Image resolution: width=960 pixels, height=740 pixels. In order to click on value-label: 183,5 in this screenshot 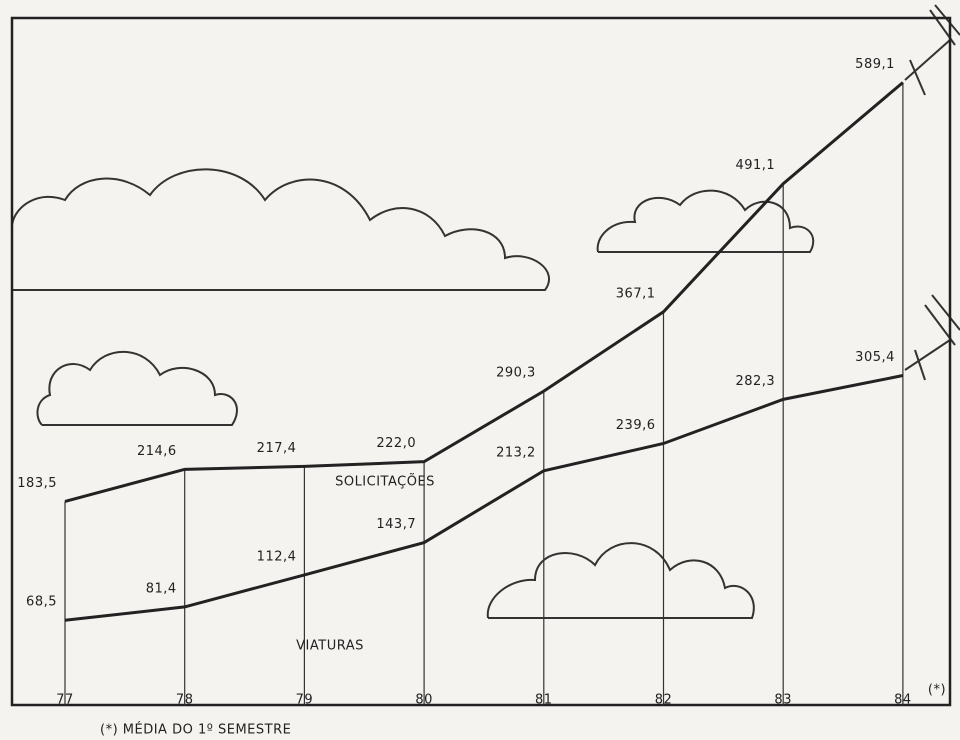, I will do `click(37, 483)`.